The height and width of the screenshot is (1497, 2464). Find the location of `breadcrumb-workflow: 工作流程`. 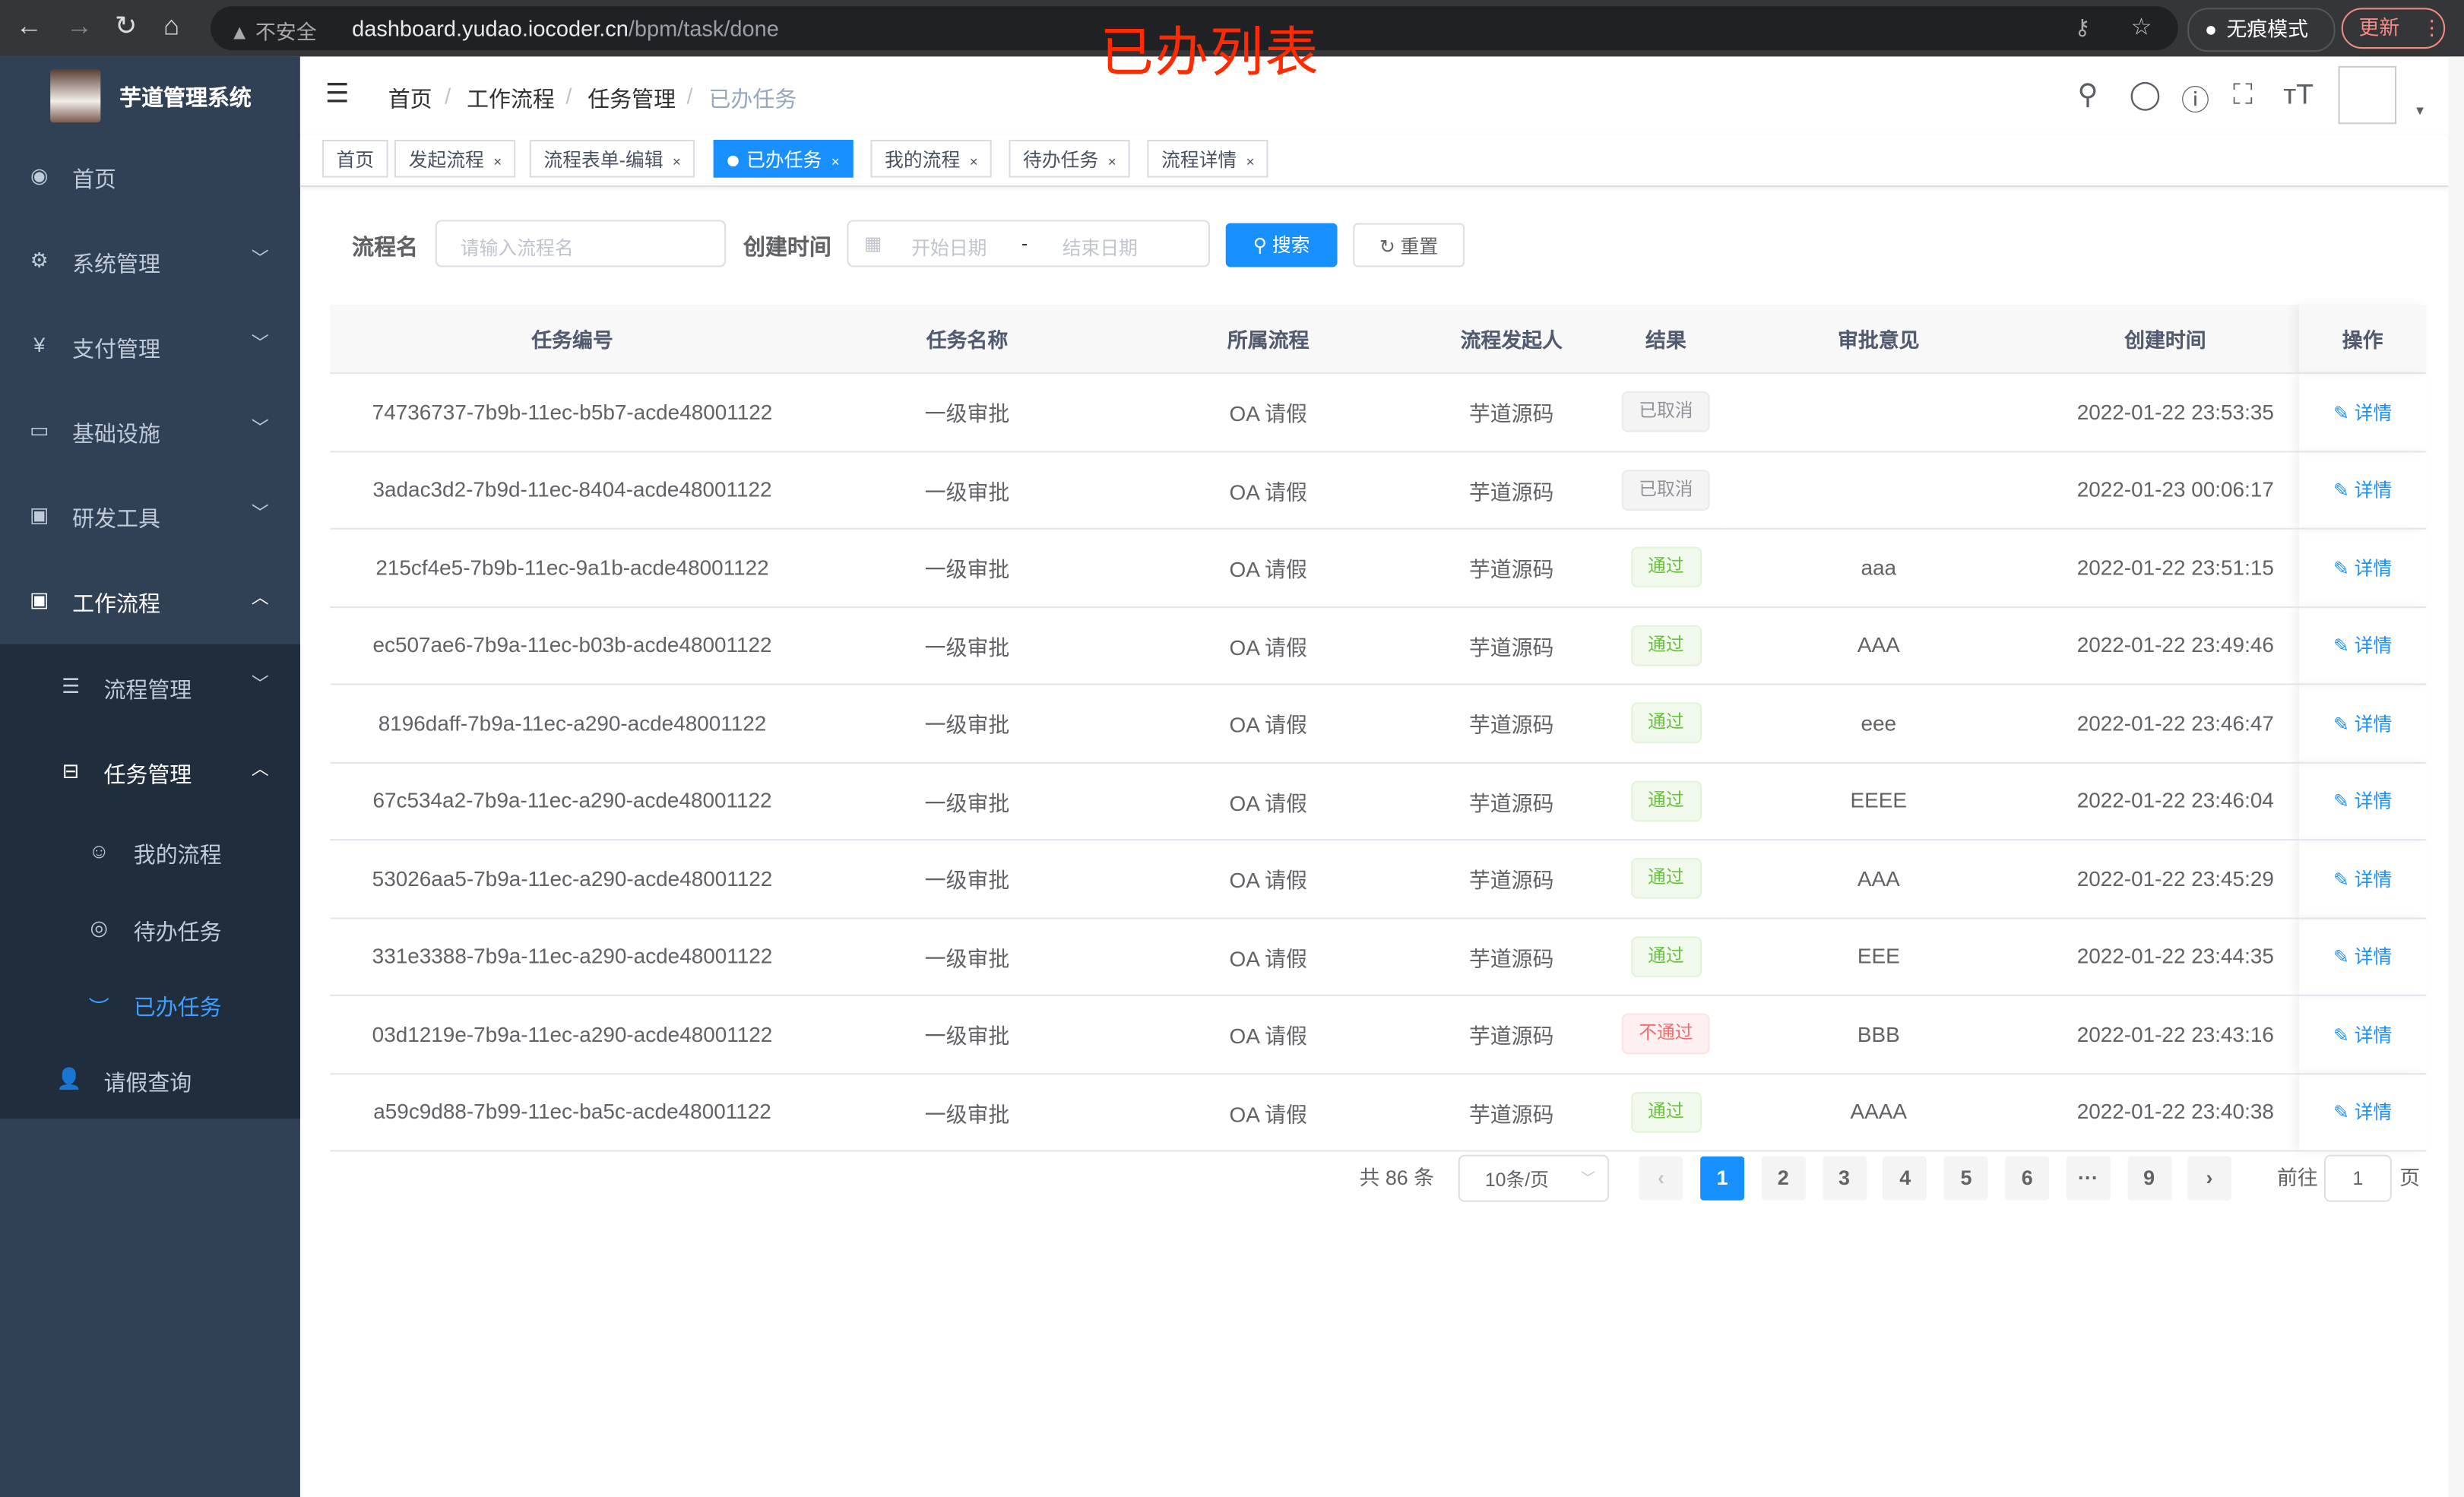

breadcrumb-workflow: 工作流程 is located at coordinates (511, 99).